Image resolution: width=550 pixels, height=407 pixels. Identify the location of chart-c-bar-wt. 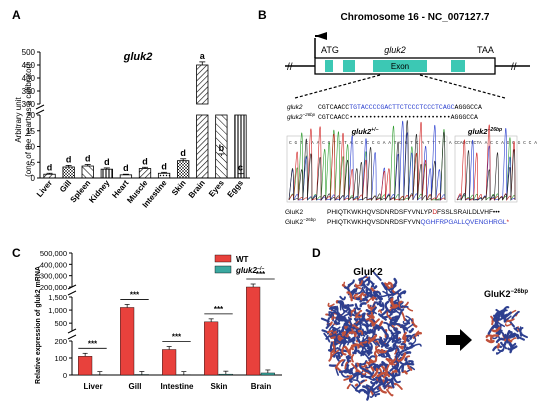
(169, 362).